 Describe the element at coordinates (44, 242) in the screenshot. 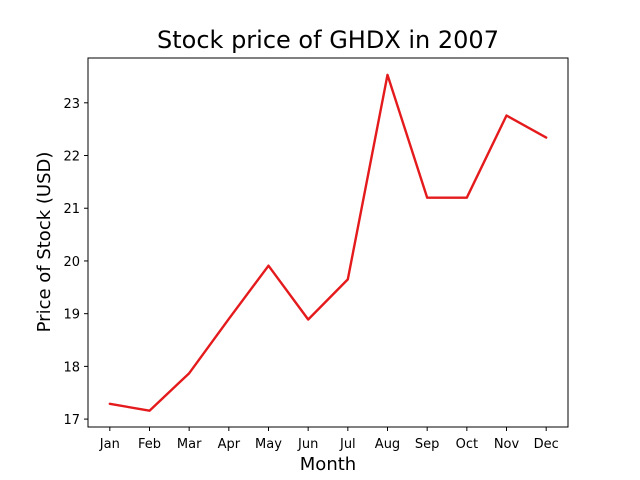

I see `y-axis-label: Price of Stock (USD)` at that location.